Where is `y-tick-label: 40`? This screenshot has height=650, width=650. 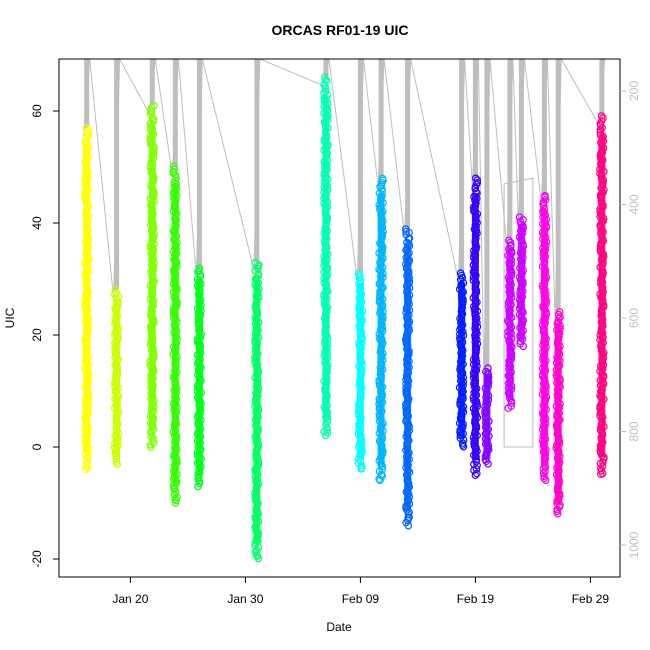
y-tick-label: 40 is located at coordinates (37, 223).